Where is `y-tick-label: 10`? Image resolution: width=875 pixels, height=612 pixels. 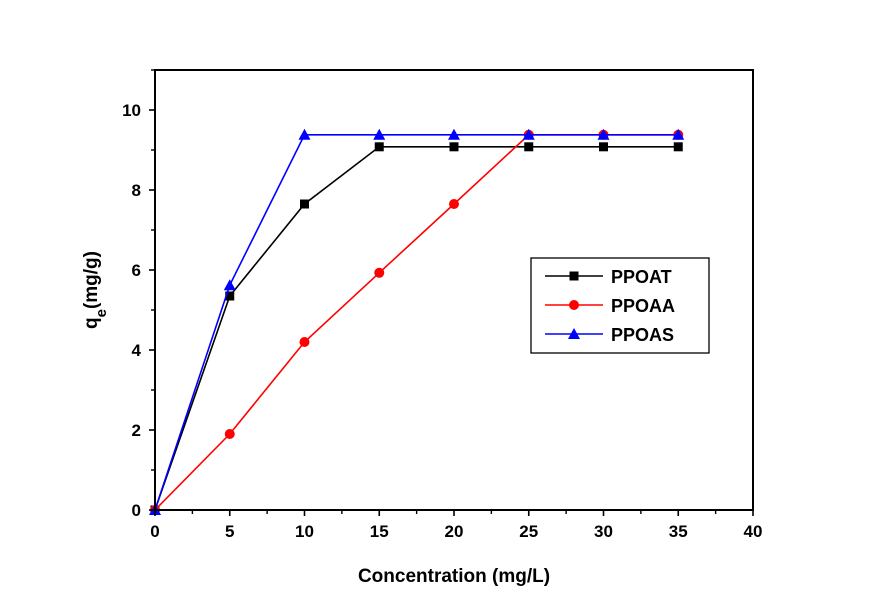 y-tick-label: 10 is located at coordinates (131, 110).